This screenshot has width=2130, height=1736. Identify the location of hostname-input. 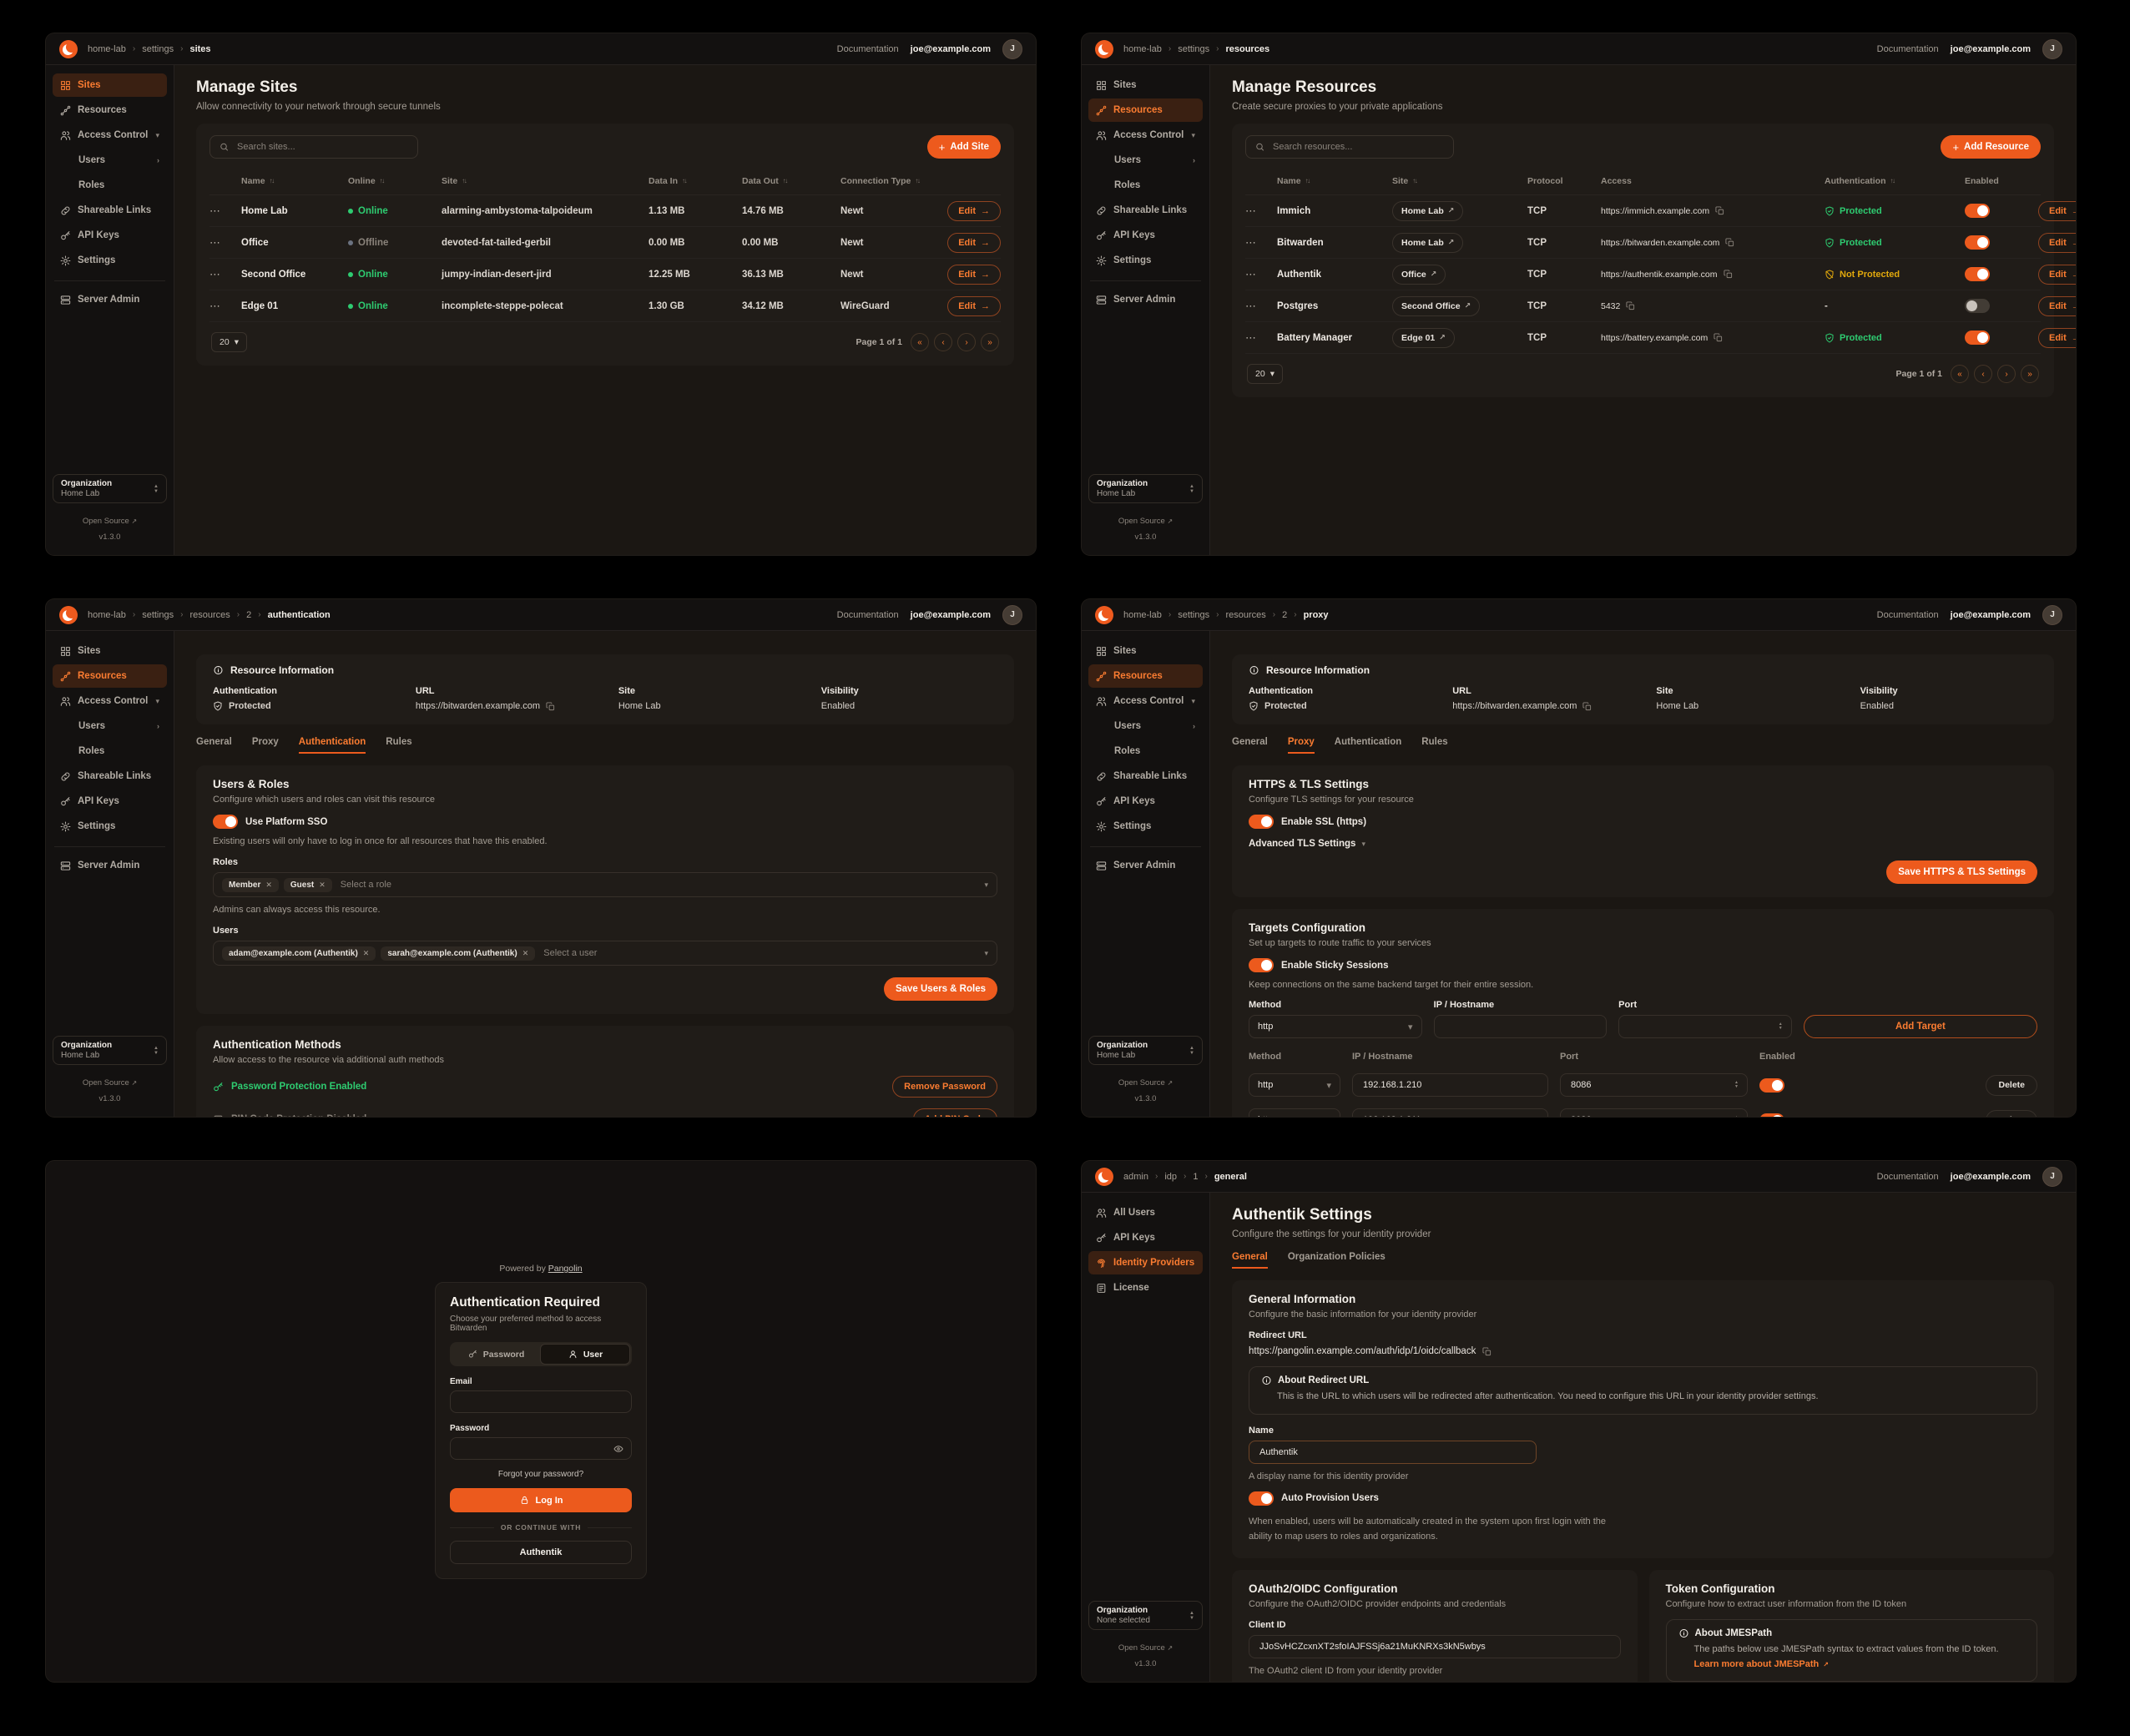
(1521, 1026).